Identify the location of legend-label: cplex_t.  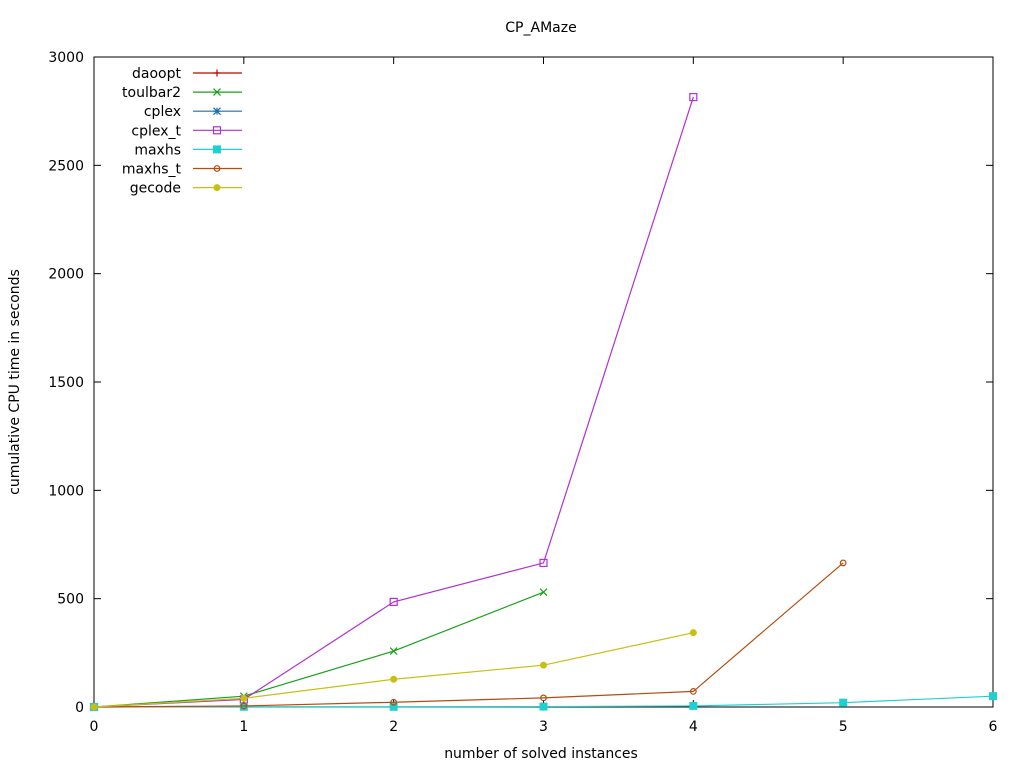
(156, 131).